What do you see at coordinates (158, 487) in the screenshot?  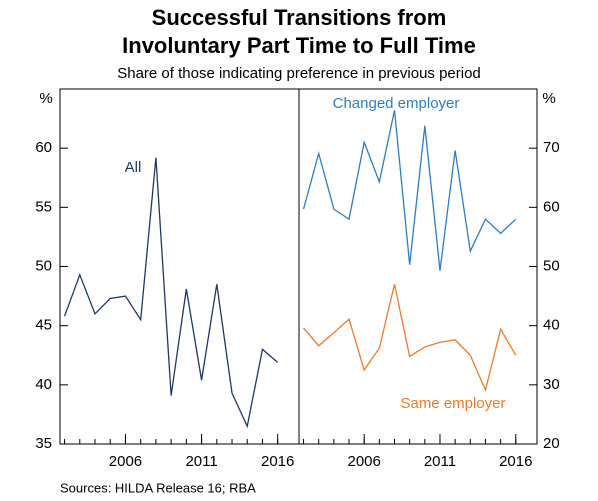 I see `source-note: Sources: HILDA Release 16; RBA` at bounding box center [158, 487].